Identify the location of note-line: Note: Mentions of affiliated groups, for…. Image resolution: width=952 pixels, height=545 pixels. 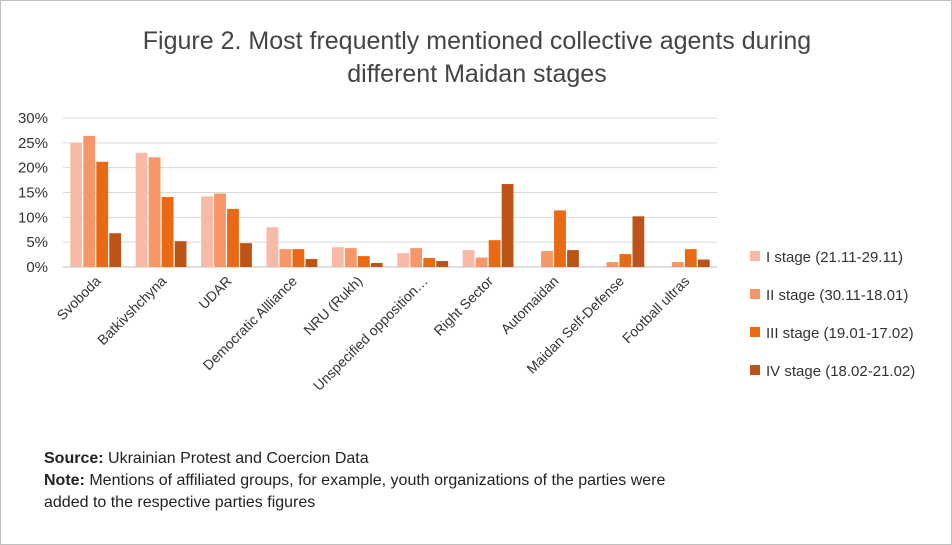
(354, 481).